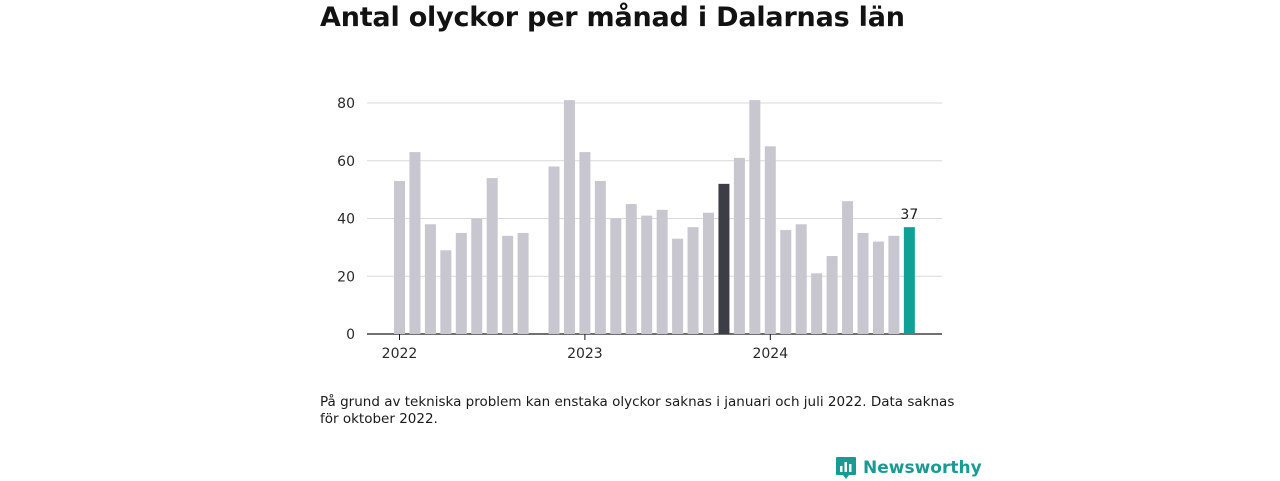  I want to click on y-tick-label: 20, so click(346, 277).